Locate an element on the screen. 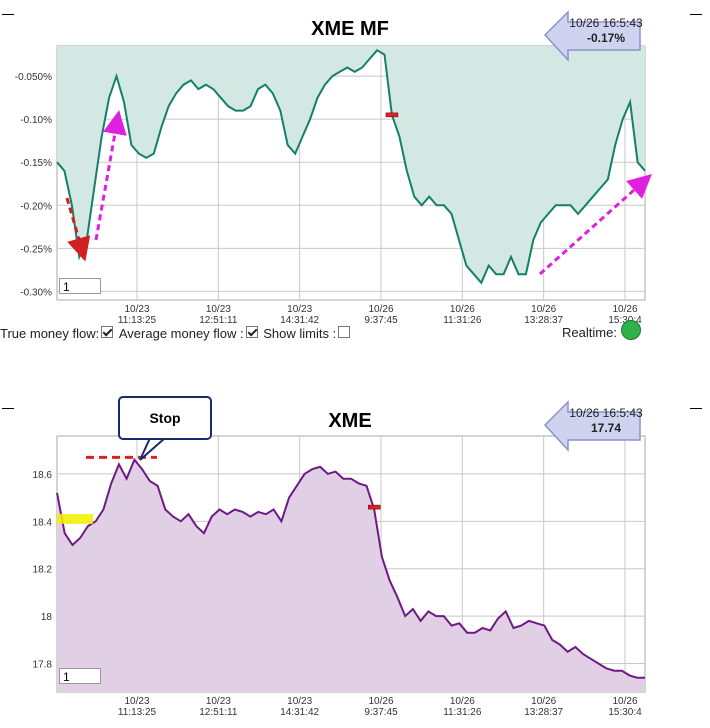  chart2-info-value-text: 17.74 is located at coordinates (606, 428).